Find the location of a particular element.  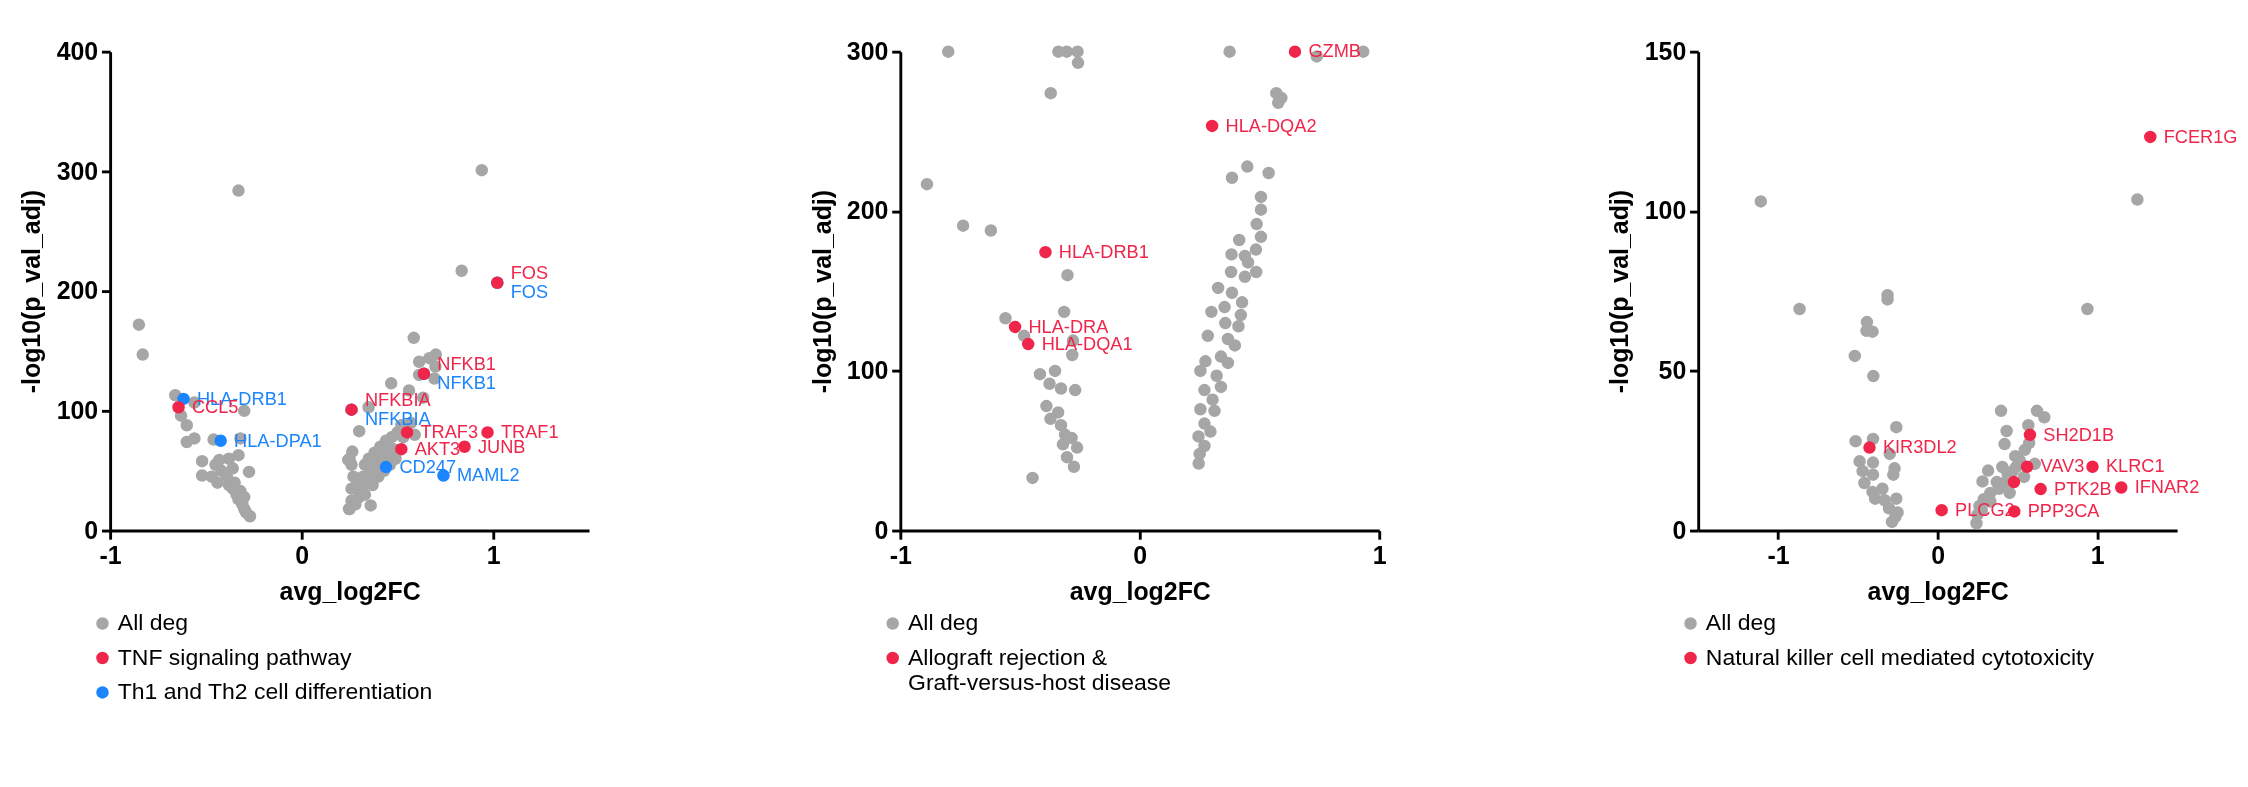

annotation: IFNAR2 is located at coordinates (2167, 487).